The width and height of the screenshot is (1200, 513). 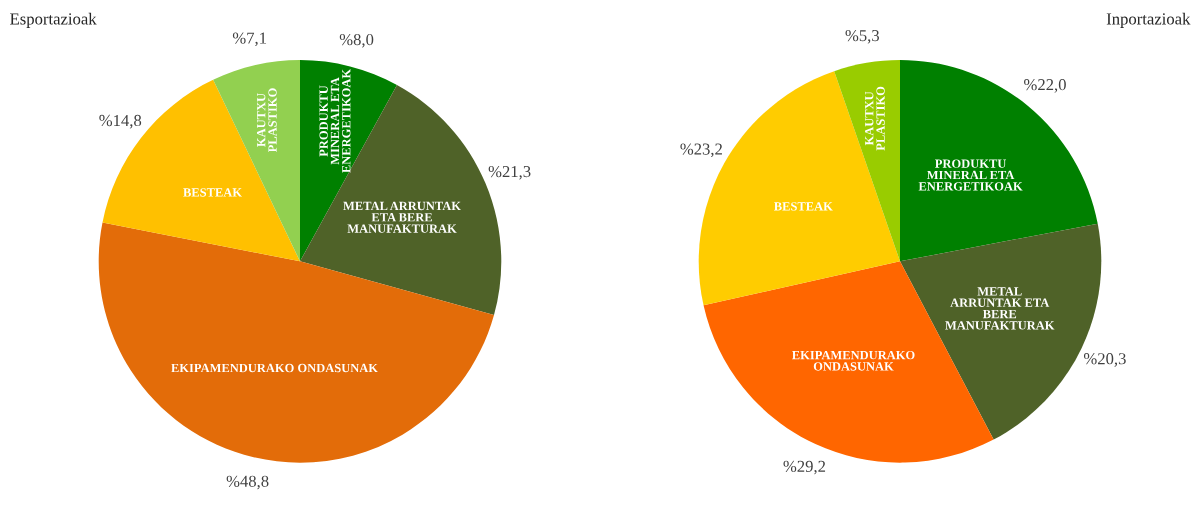 I want to click on data-label: %21,3, so click(x=509, y=172).